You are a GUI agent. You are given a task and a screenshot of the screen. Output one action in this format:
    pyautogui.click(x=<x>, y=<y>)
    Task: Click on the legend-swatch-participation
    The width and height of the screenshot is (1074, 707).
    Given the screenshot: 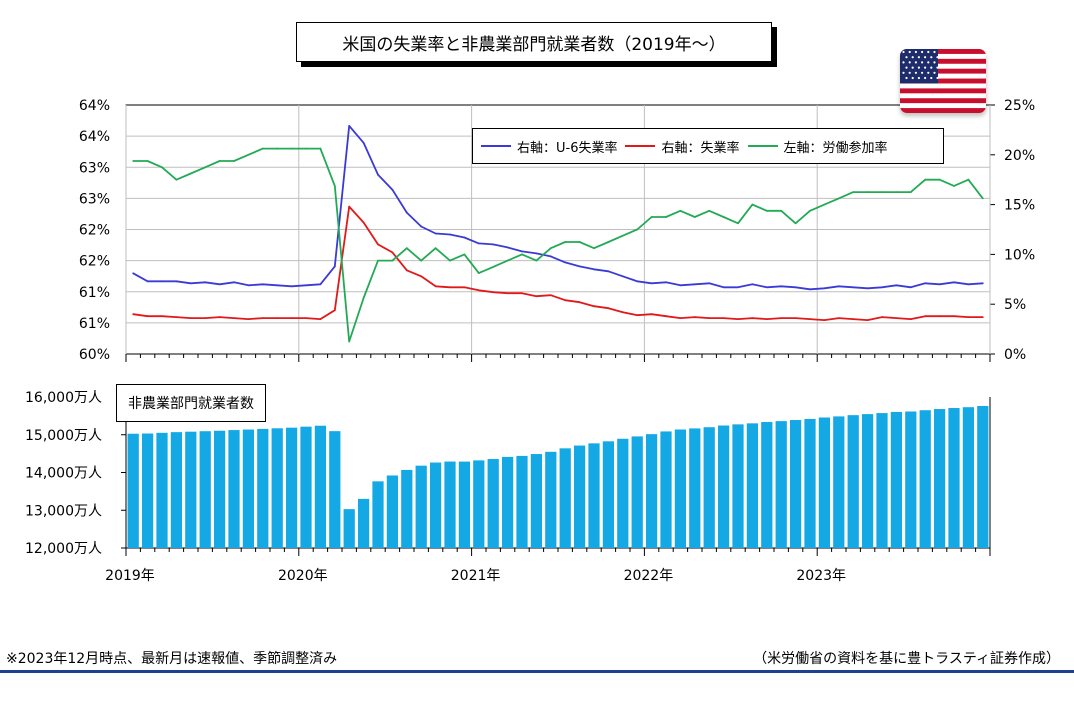 What is the action you would take?
    pyautogui.click(x=762, y=146)
    